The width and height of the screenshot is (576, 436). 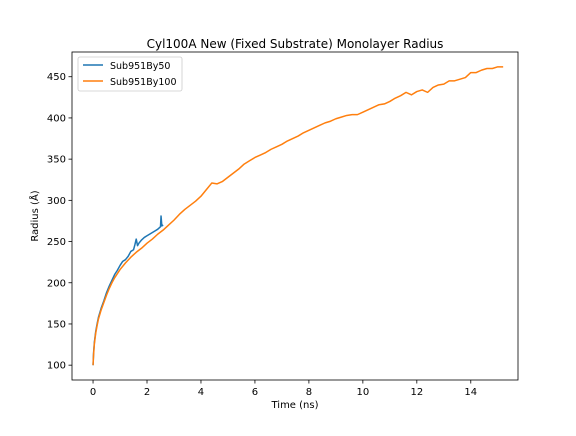 I want to click on y-tick-label: 350, so click(x=56, y=160).